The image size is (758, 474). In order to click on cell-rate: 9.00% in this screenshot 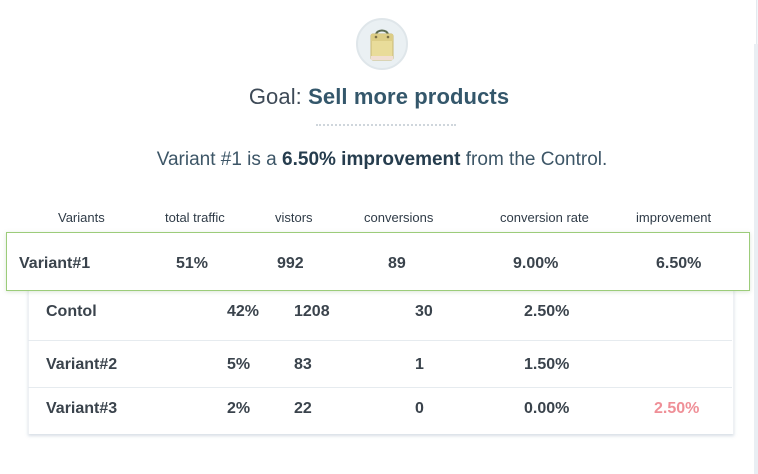, I will do `click(536, 263)`.